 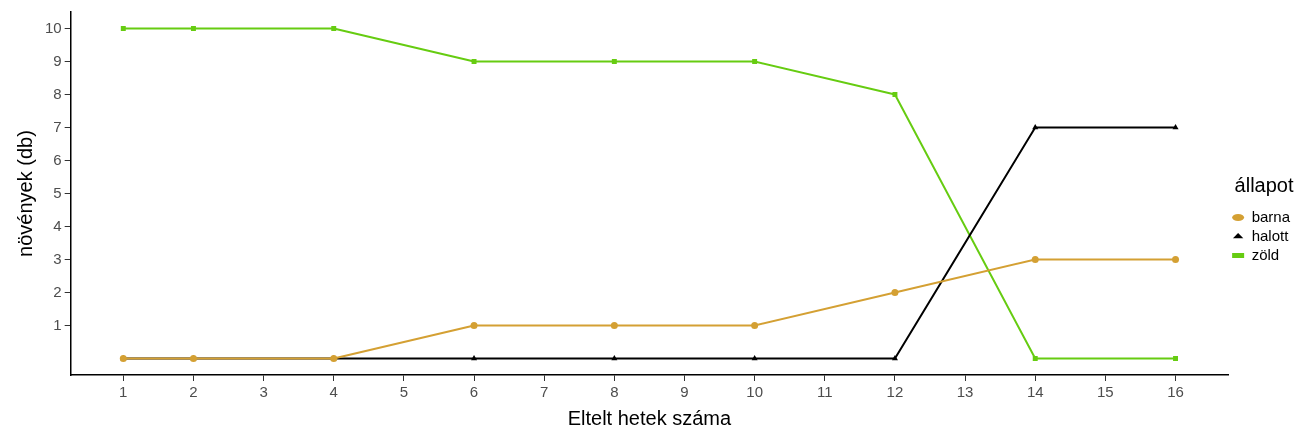 What do you see at coordinates (53, 27) in the screenshot?
I see `y-tick-label: 10` at bounding box center [53, 27].